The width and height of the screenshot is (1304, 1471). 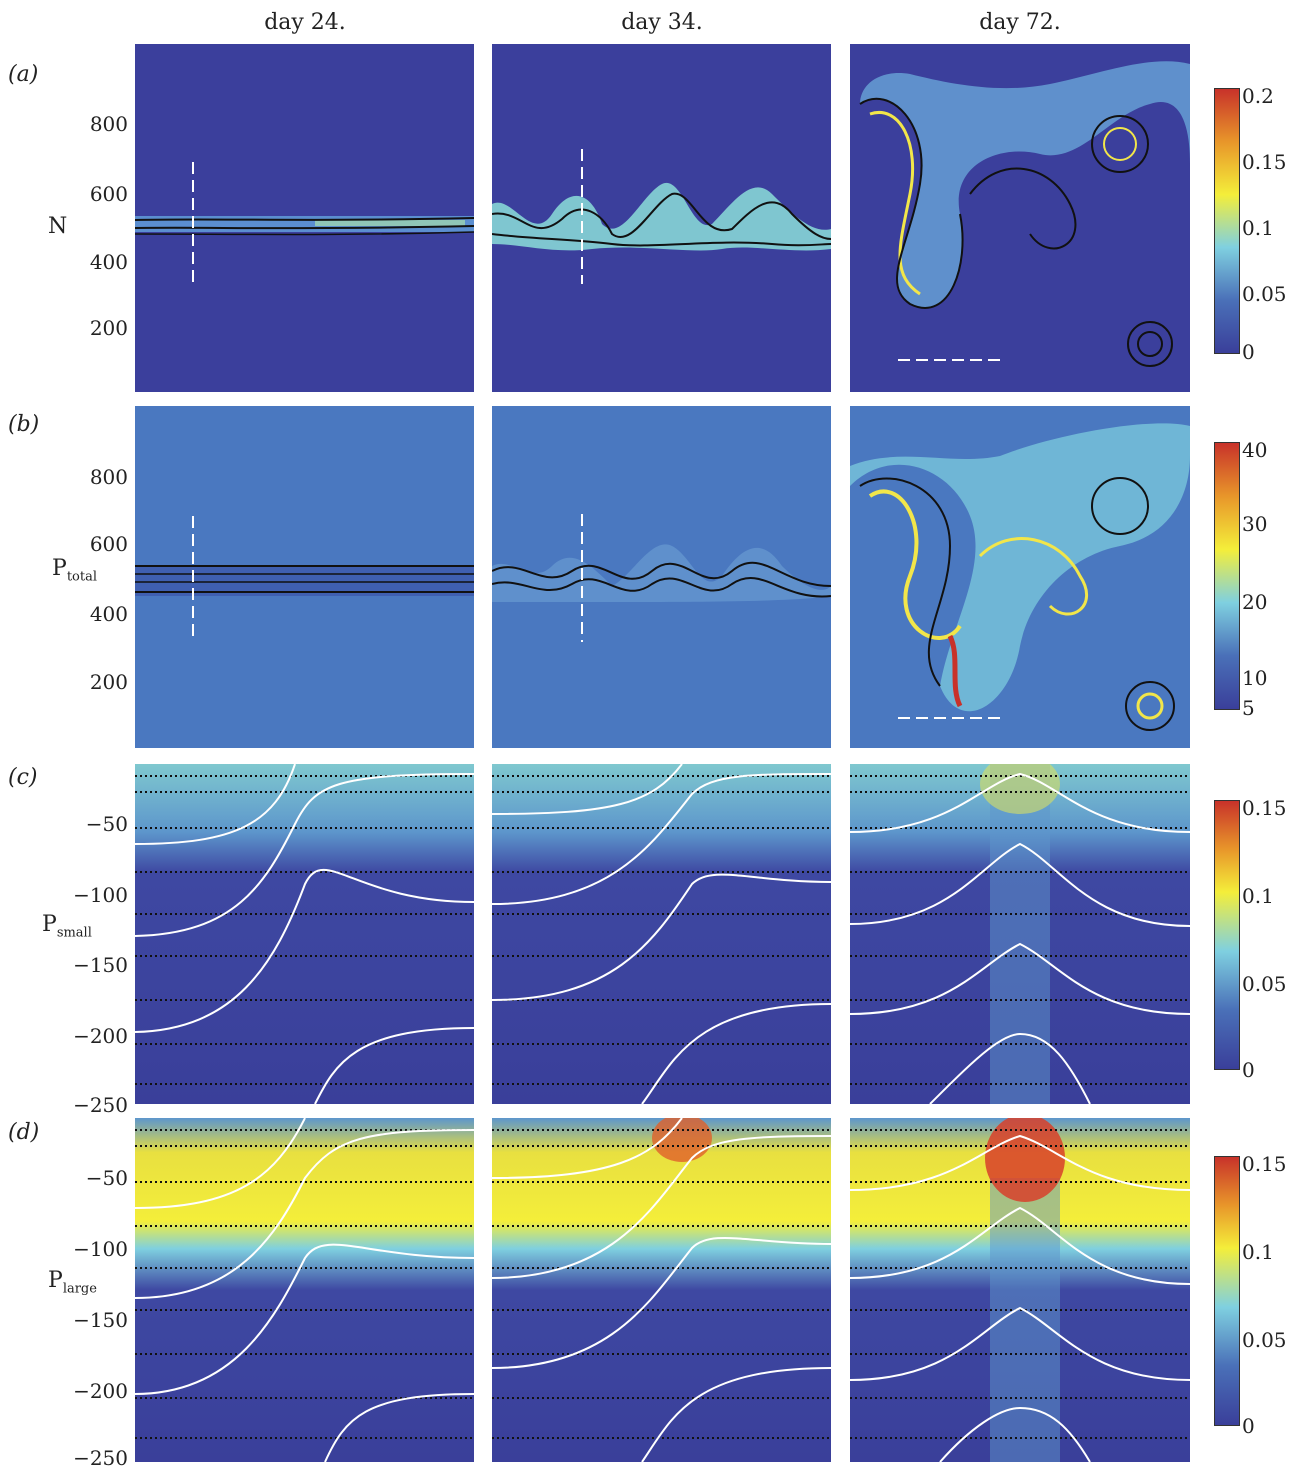 I want to click on colorbar-a-tick-2: 0.1, so click(x=1258, y=228).